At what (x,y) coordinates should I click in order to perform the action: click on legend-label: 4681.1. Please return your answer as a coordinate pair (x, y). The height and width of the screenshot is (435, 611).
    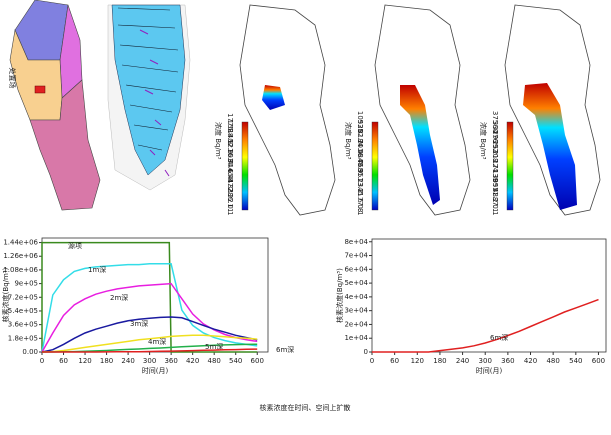
    Looking at the image, I should click on (360, 171).